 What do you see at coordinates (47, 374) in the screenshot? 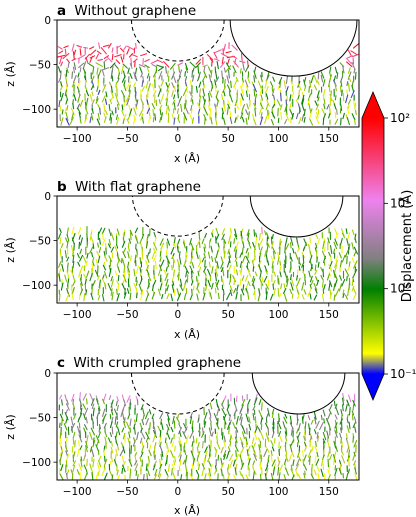
I see `y-tick-label: 0` at bounding box center [47, 374].